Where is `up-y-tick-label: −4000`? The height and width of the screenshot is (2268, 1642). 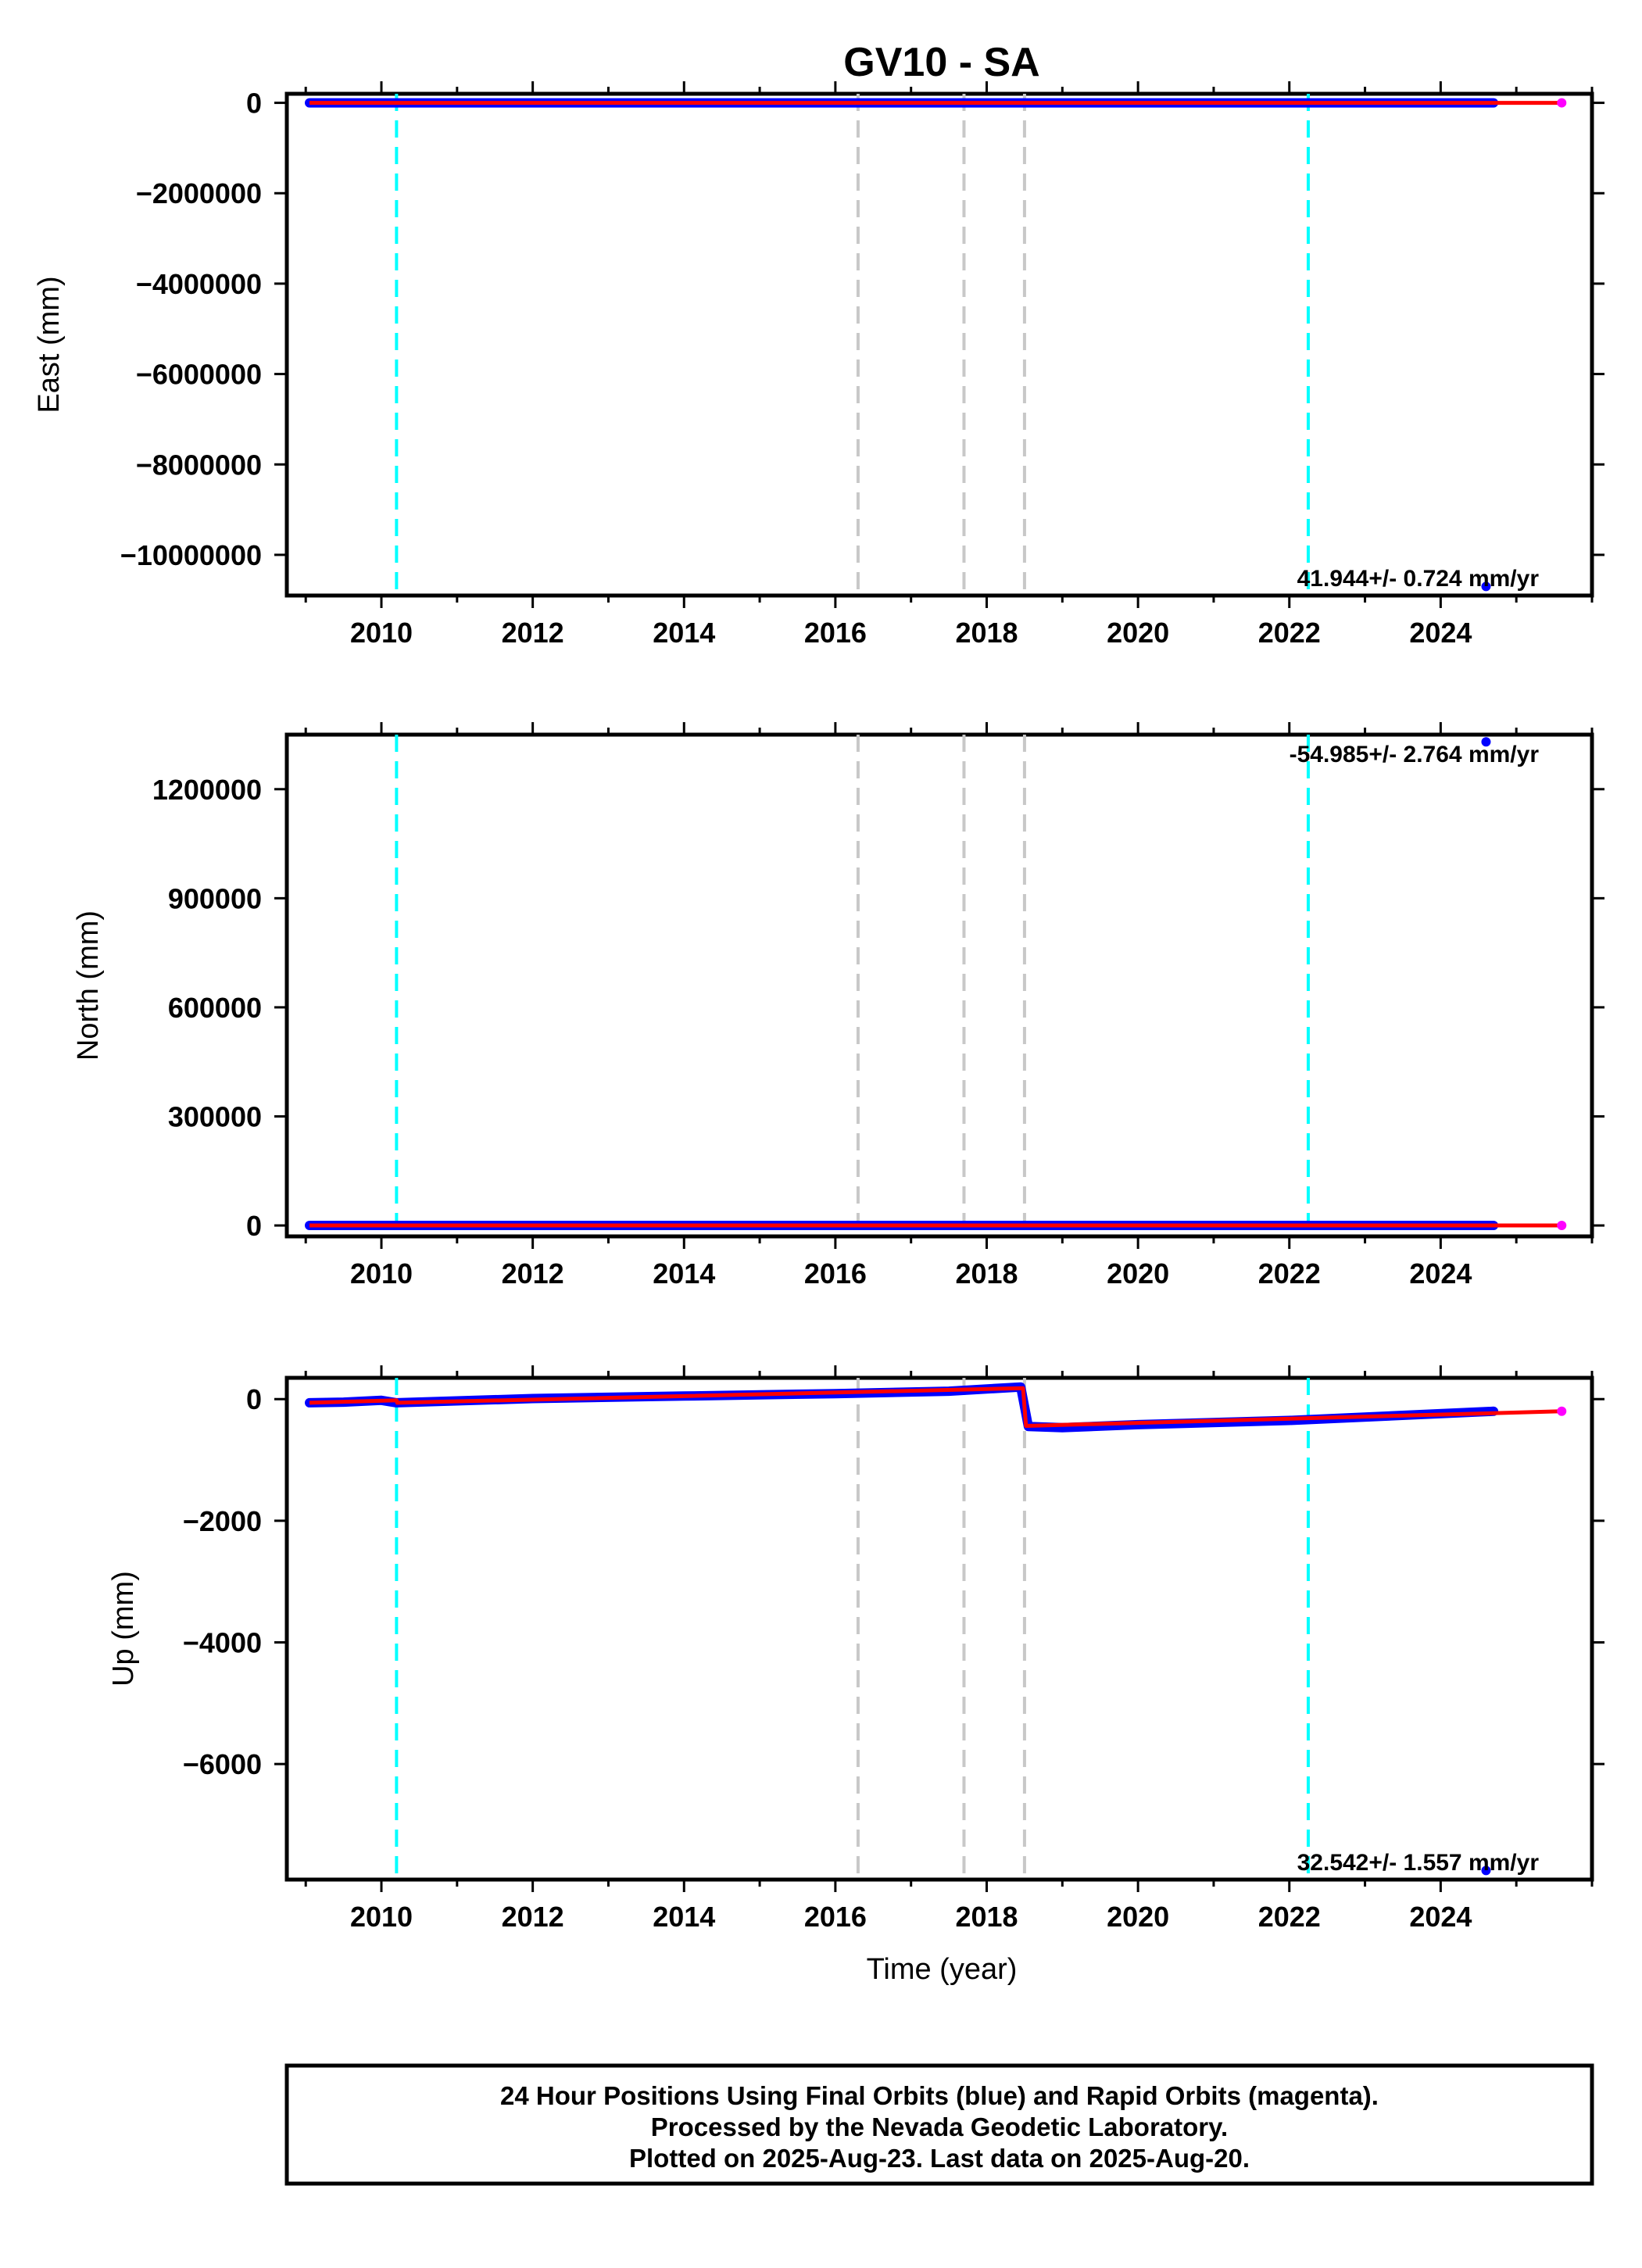
up-y-tick-label: −4000 is located at coordinates (222, 1643).